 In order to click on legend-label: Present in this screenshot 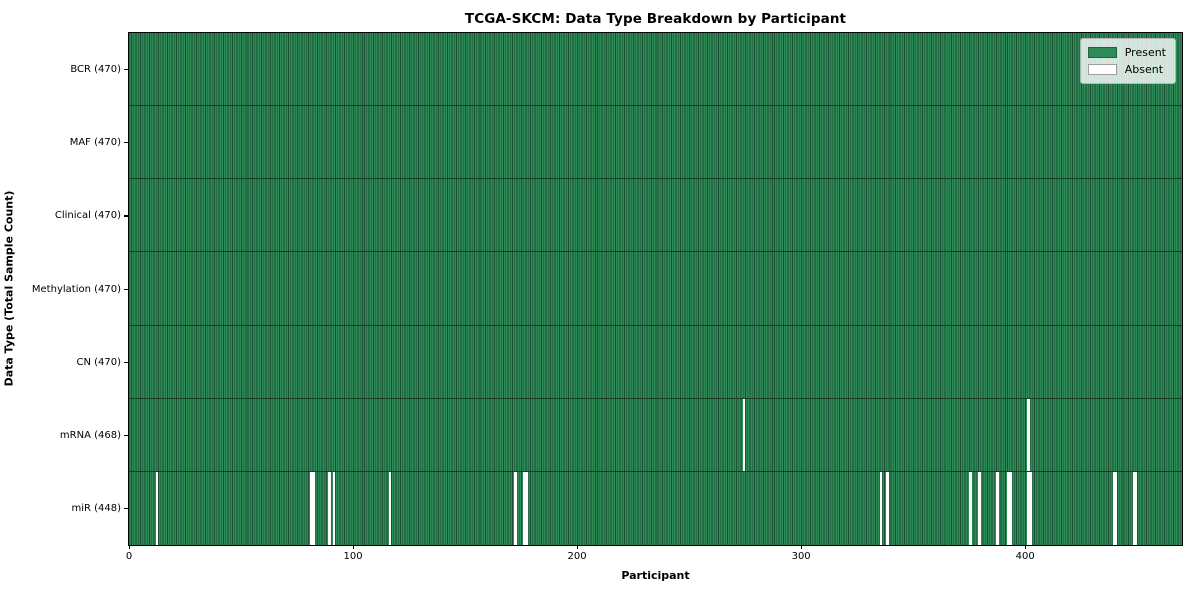, I will do `click(1145, 52)`.